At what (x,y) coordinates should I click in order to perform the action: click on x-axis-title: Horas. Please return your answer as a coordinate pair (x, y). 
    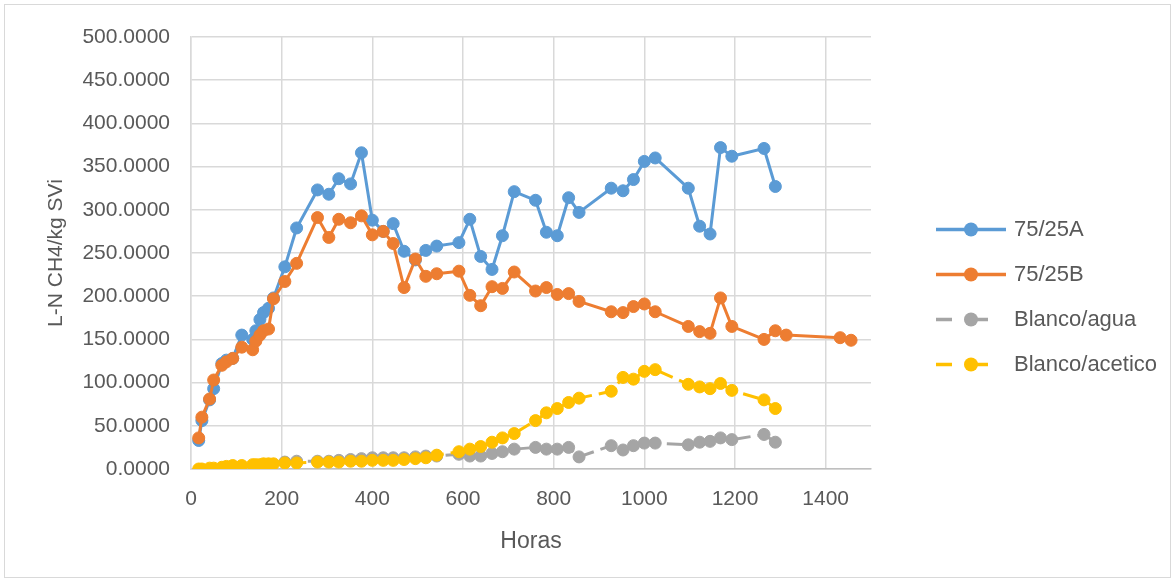
    Looking at the image, I should click on (531, 539).